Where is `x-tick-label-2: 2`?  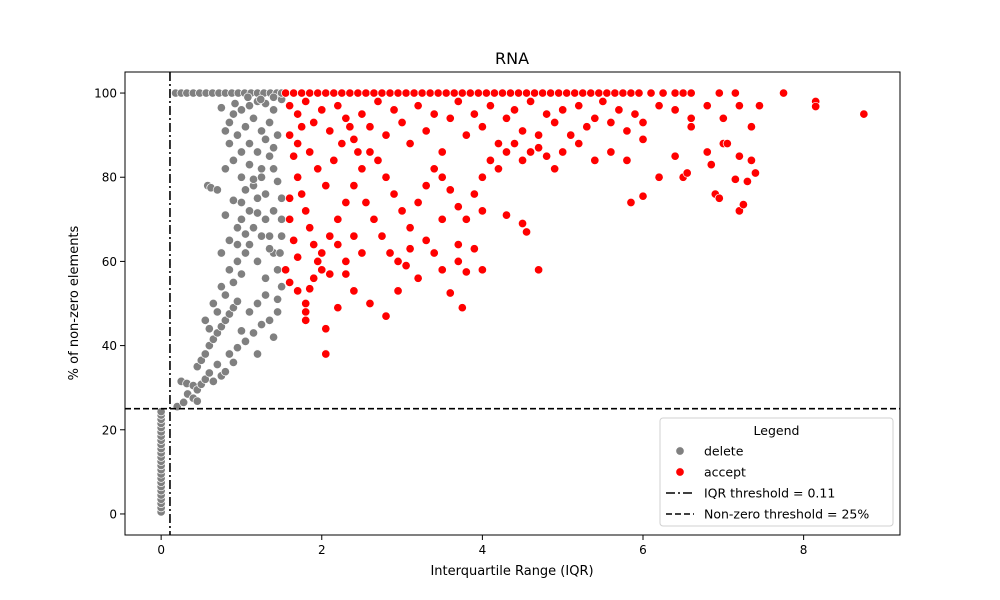 x-tick-label-2: 2 is located at coordinates (322, 550).